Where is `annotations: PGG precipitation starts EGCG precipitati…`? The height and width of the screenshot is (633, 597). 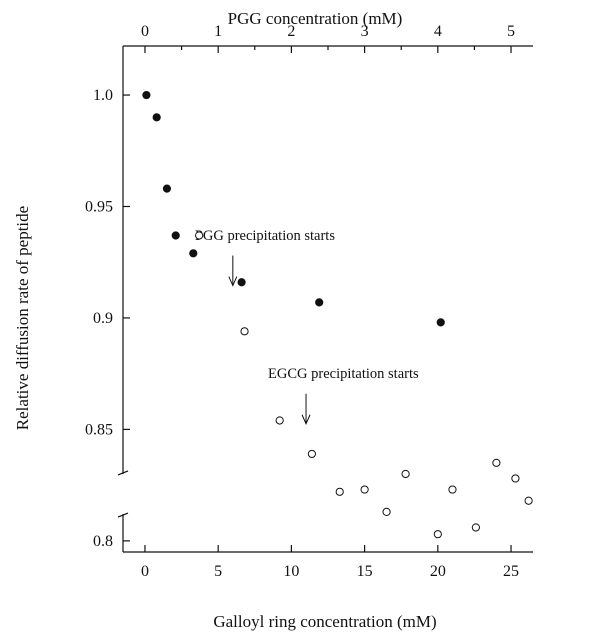 annotations: PGG precipitation starts EGCG precipitati… is located at coordinates (307, 326).